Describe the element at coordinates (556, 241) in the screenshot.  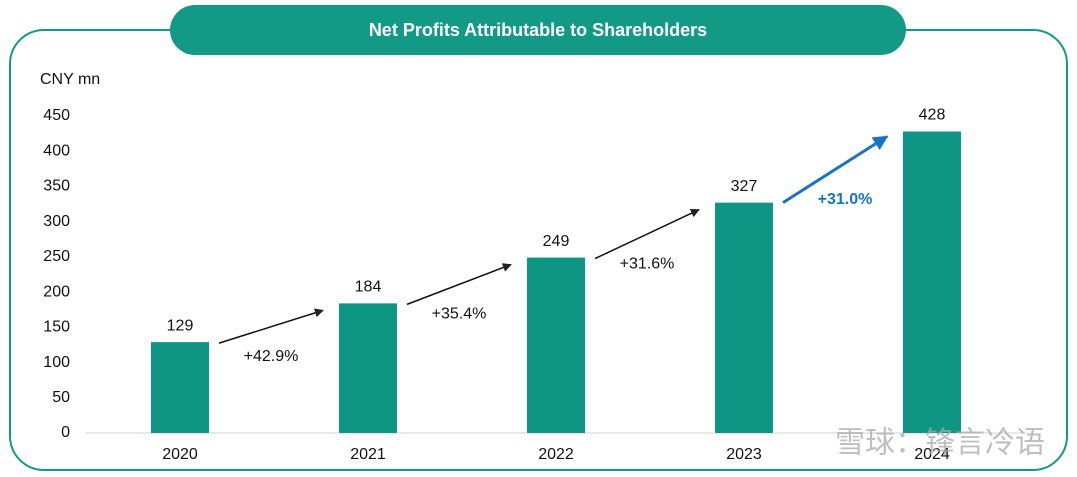
I see `data-label: 249` at that location.